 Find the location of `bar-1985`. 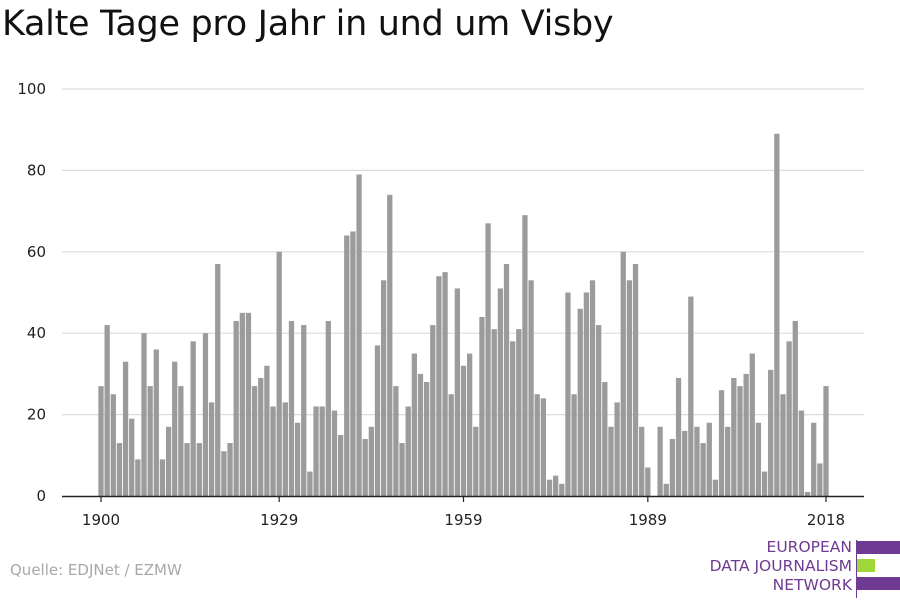

bar-1985 is located at coordinates (623, 373).